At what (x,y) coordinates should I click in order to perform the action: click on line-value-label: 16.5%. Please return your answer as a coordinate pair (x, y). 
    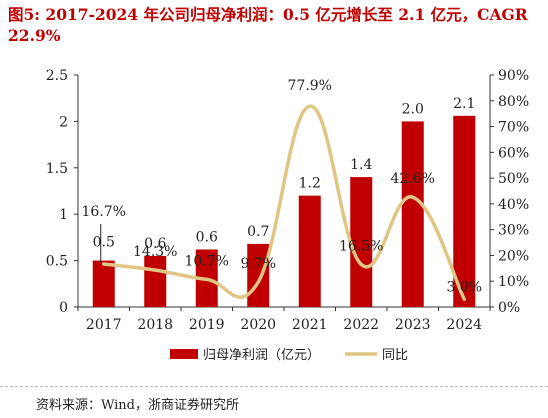
    Looking at the image, I should click on (361, 246).